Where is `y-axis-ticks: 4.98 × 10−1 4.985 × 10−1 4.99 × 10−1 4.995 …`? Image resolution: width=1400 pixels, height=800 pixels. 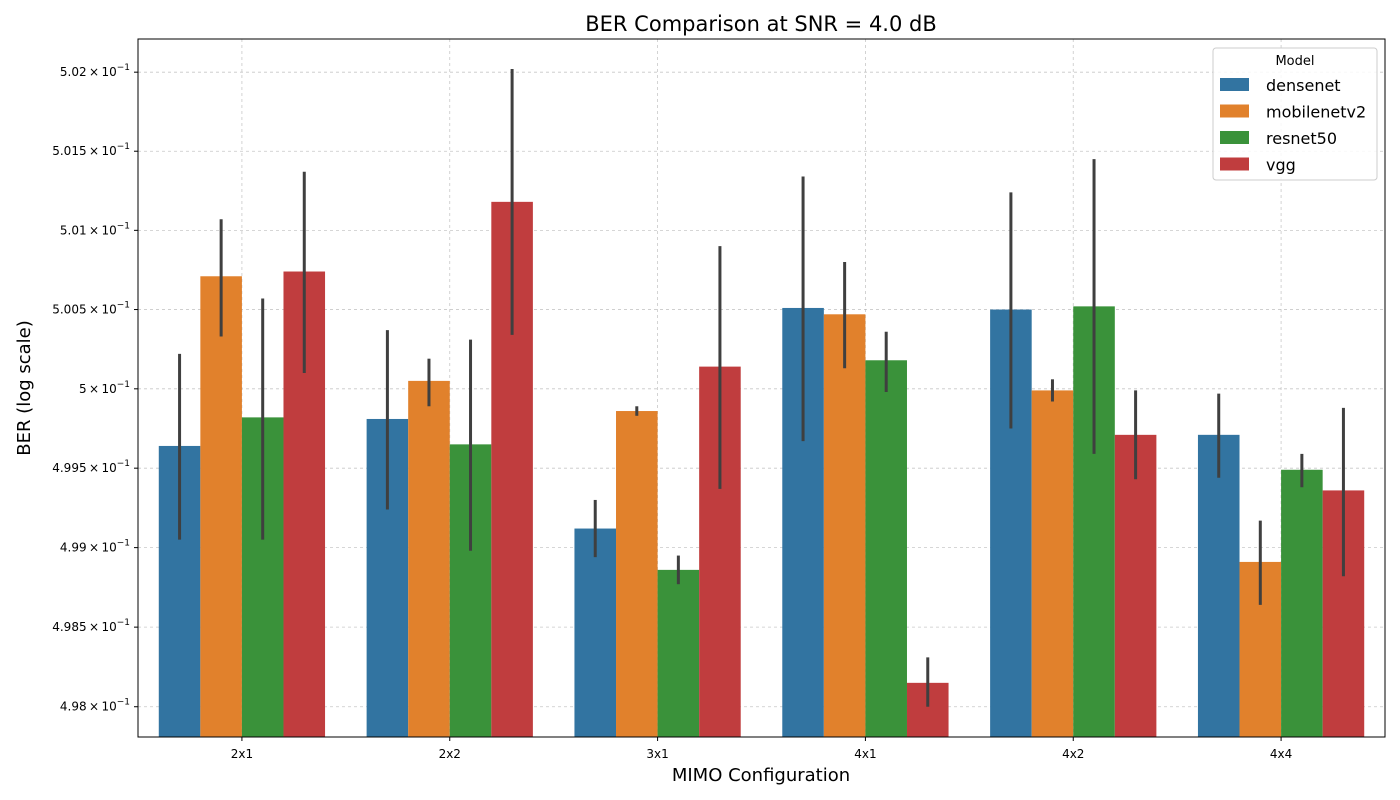 y-axis-ticks: 4.98 × 10−1 4.985 × 10−1 4.99 × 10−1 4.995 … is located at coordinates (95, 388).